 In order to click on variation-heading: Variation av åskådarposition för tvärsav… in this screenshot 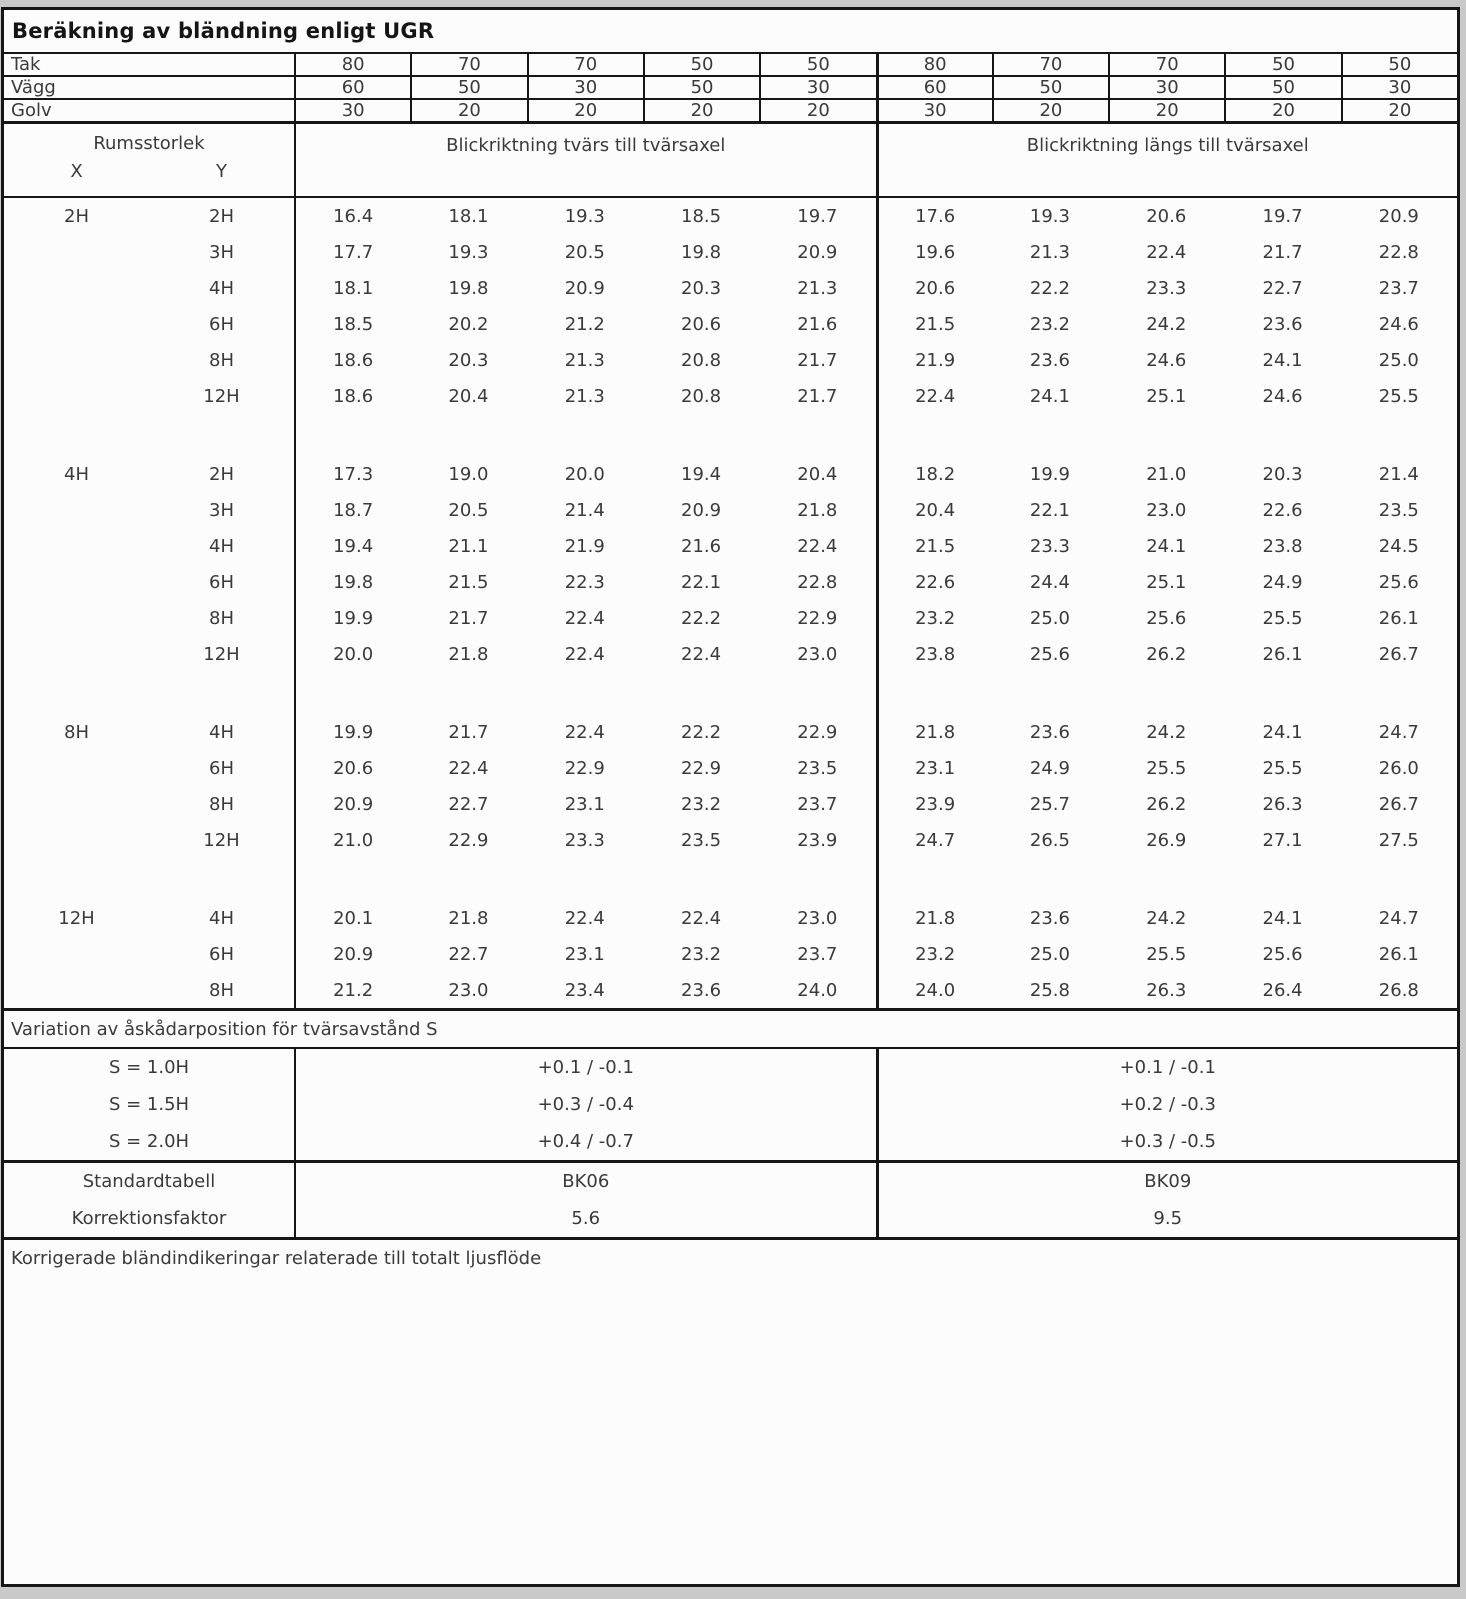, I will do `click(224, 1029)`.